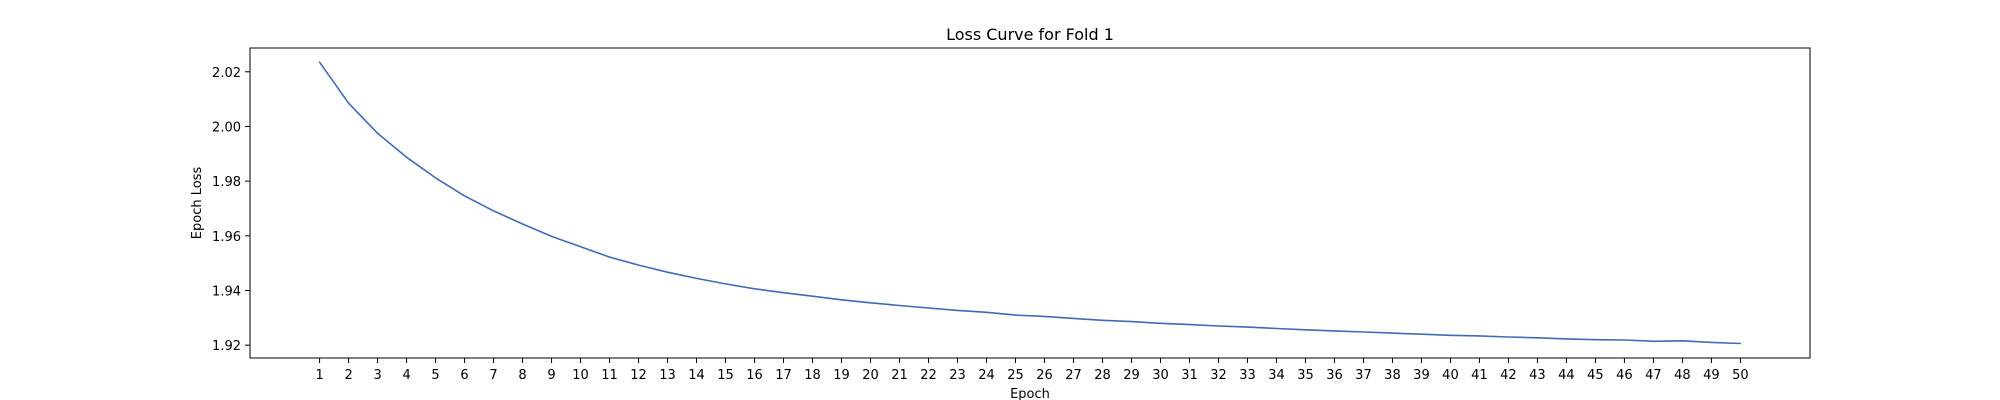 The image size is (2000, 400). I want to click on x-tick-label: 6, so click(464, 375).